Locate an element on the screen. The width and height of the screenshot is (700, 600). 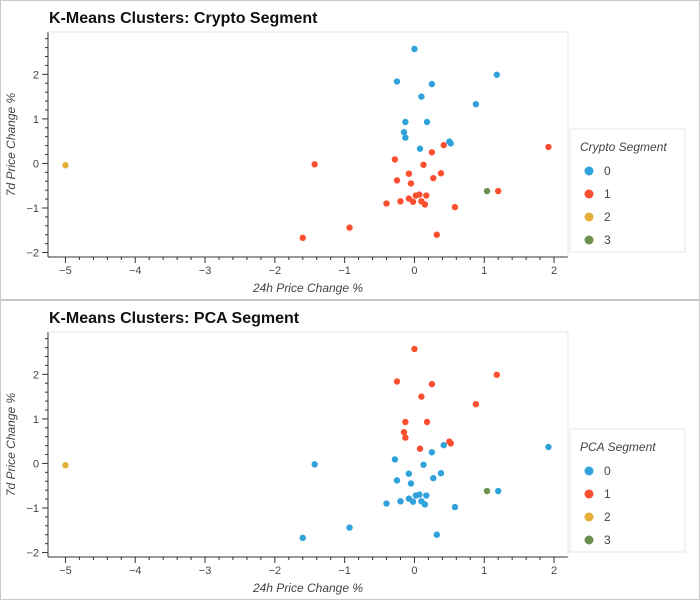
pca-legend-label-3: 3 is located at coordinates (607, 540).